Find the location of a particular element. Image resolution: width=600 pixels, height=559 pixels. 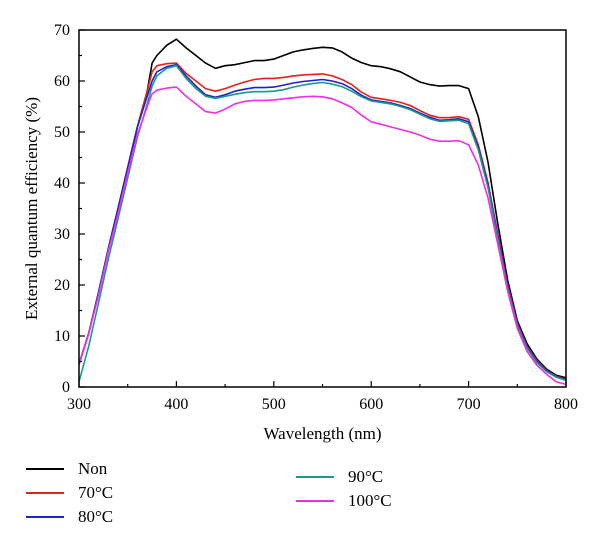

x-tick-label: 600 is located at coordinates (371, 404).